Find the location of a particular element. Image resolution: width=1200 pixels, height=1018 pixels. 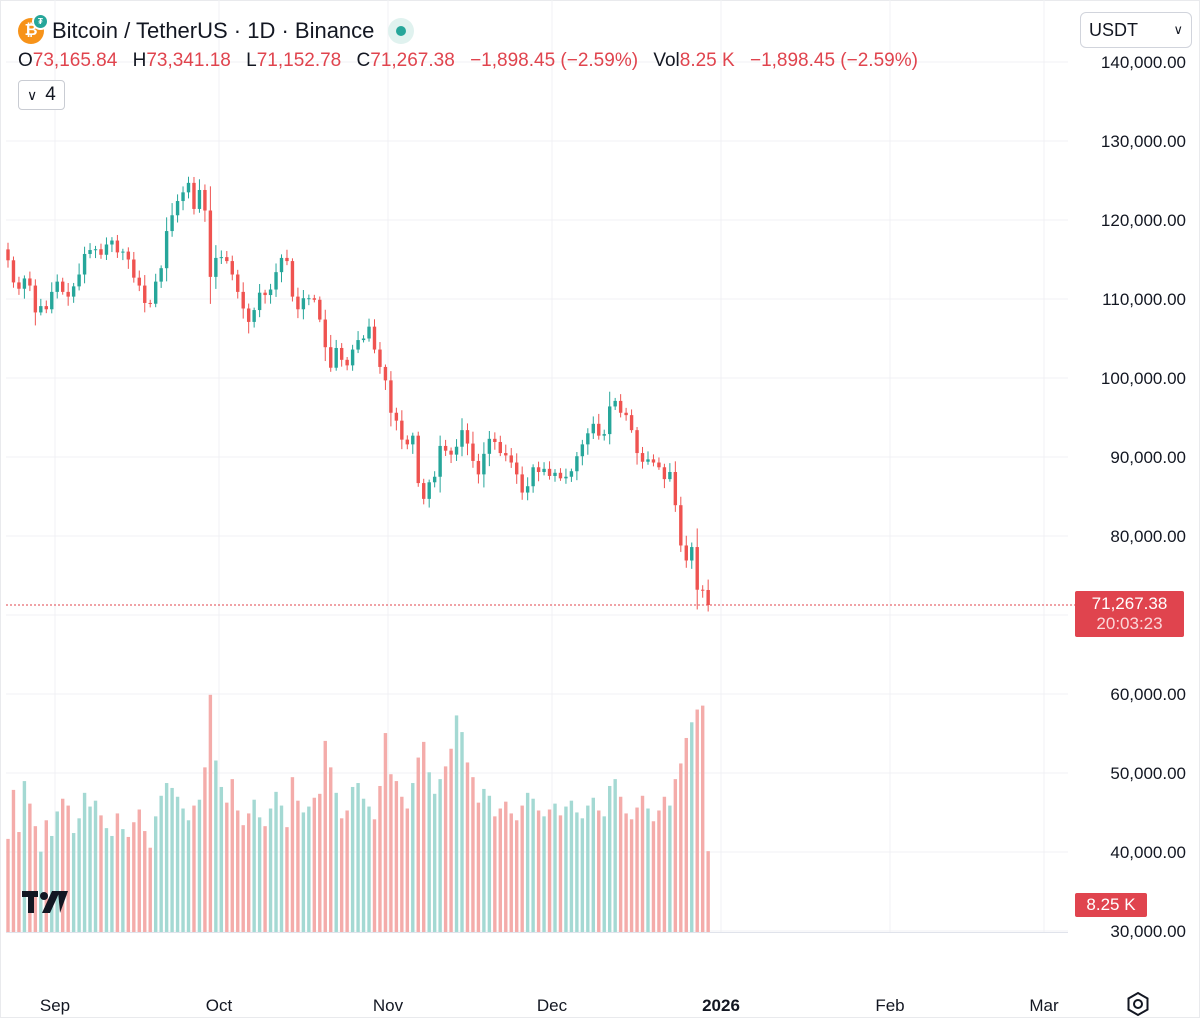

time-tick-label: Nov is located at coordinates (388, 1005).